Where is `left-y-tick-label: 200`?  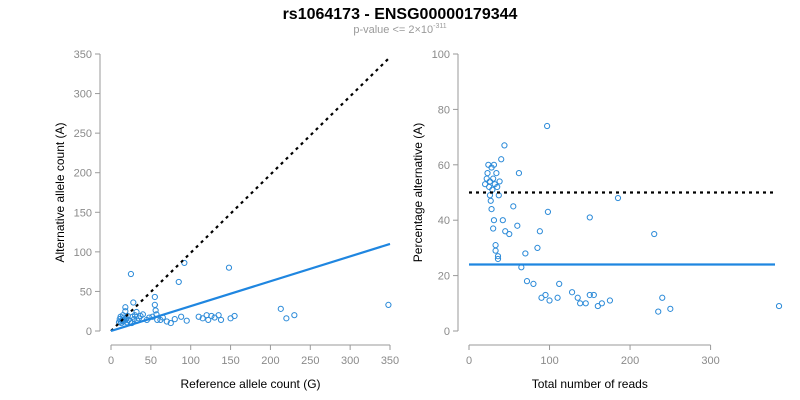 left-y-tick-label: 200 is located at coordinates (83, 174).